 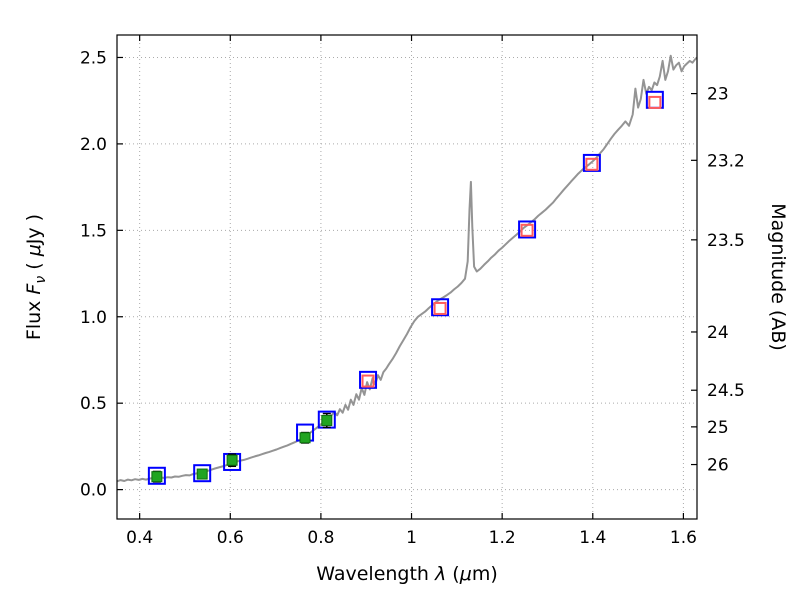 What do you see at coordinates (726, 241) in the screenshot?
I see `magnitude-tick-label: 23.5` at bounding box center [726, 241].